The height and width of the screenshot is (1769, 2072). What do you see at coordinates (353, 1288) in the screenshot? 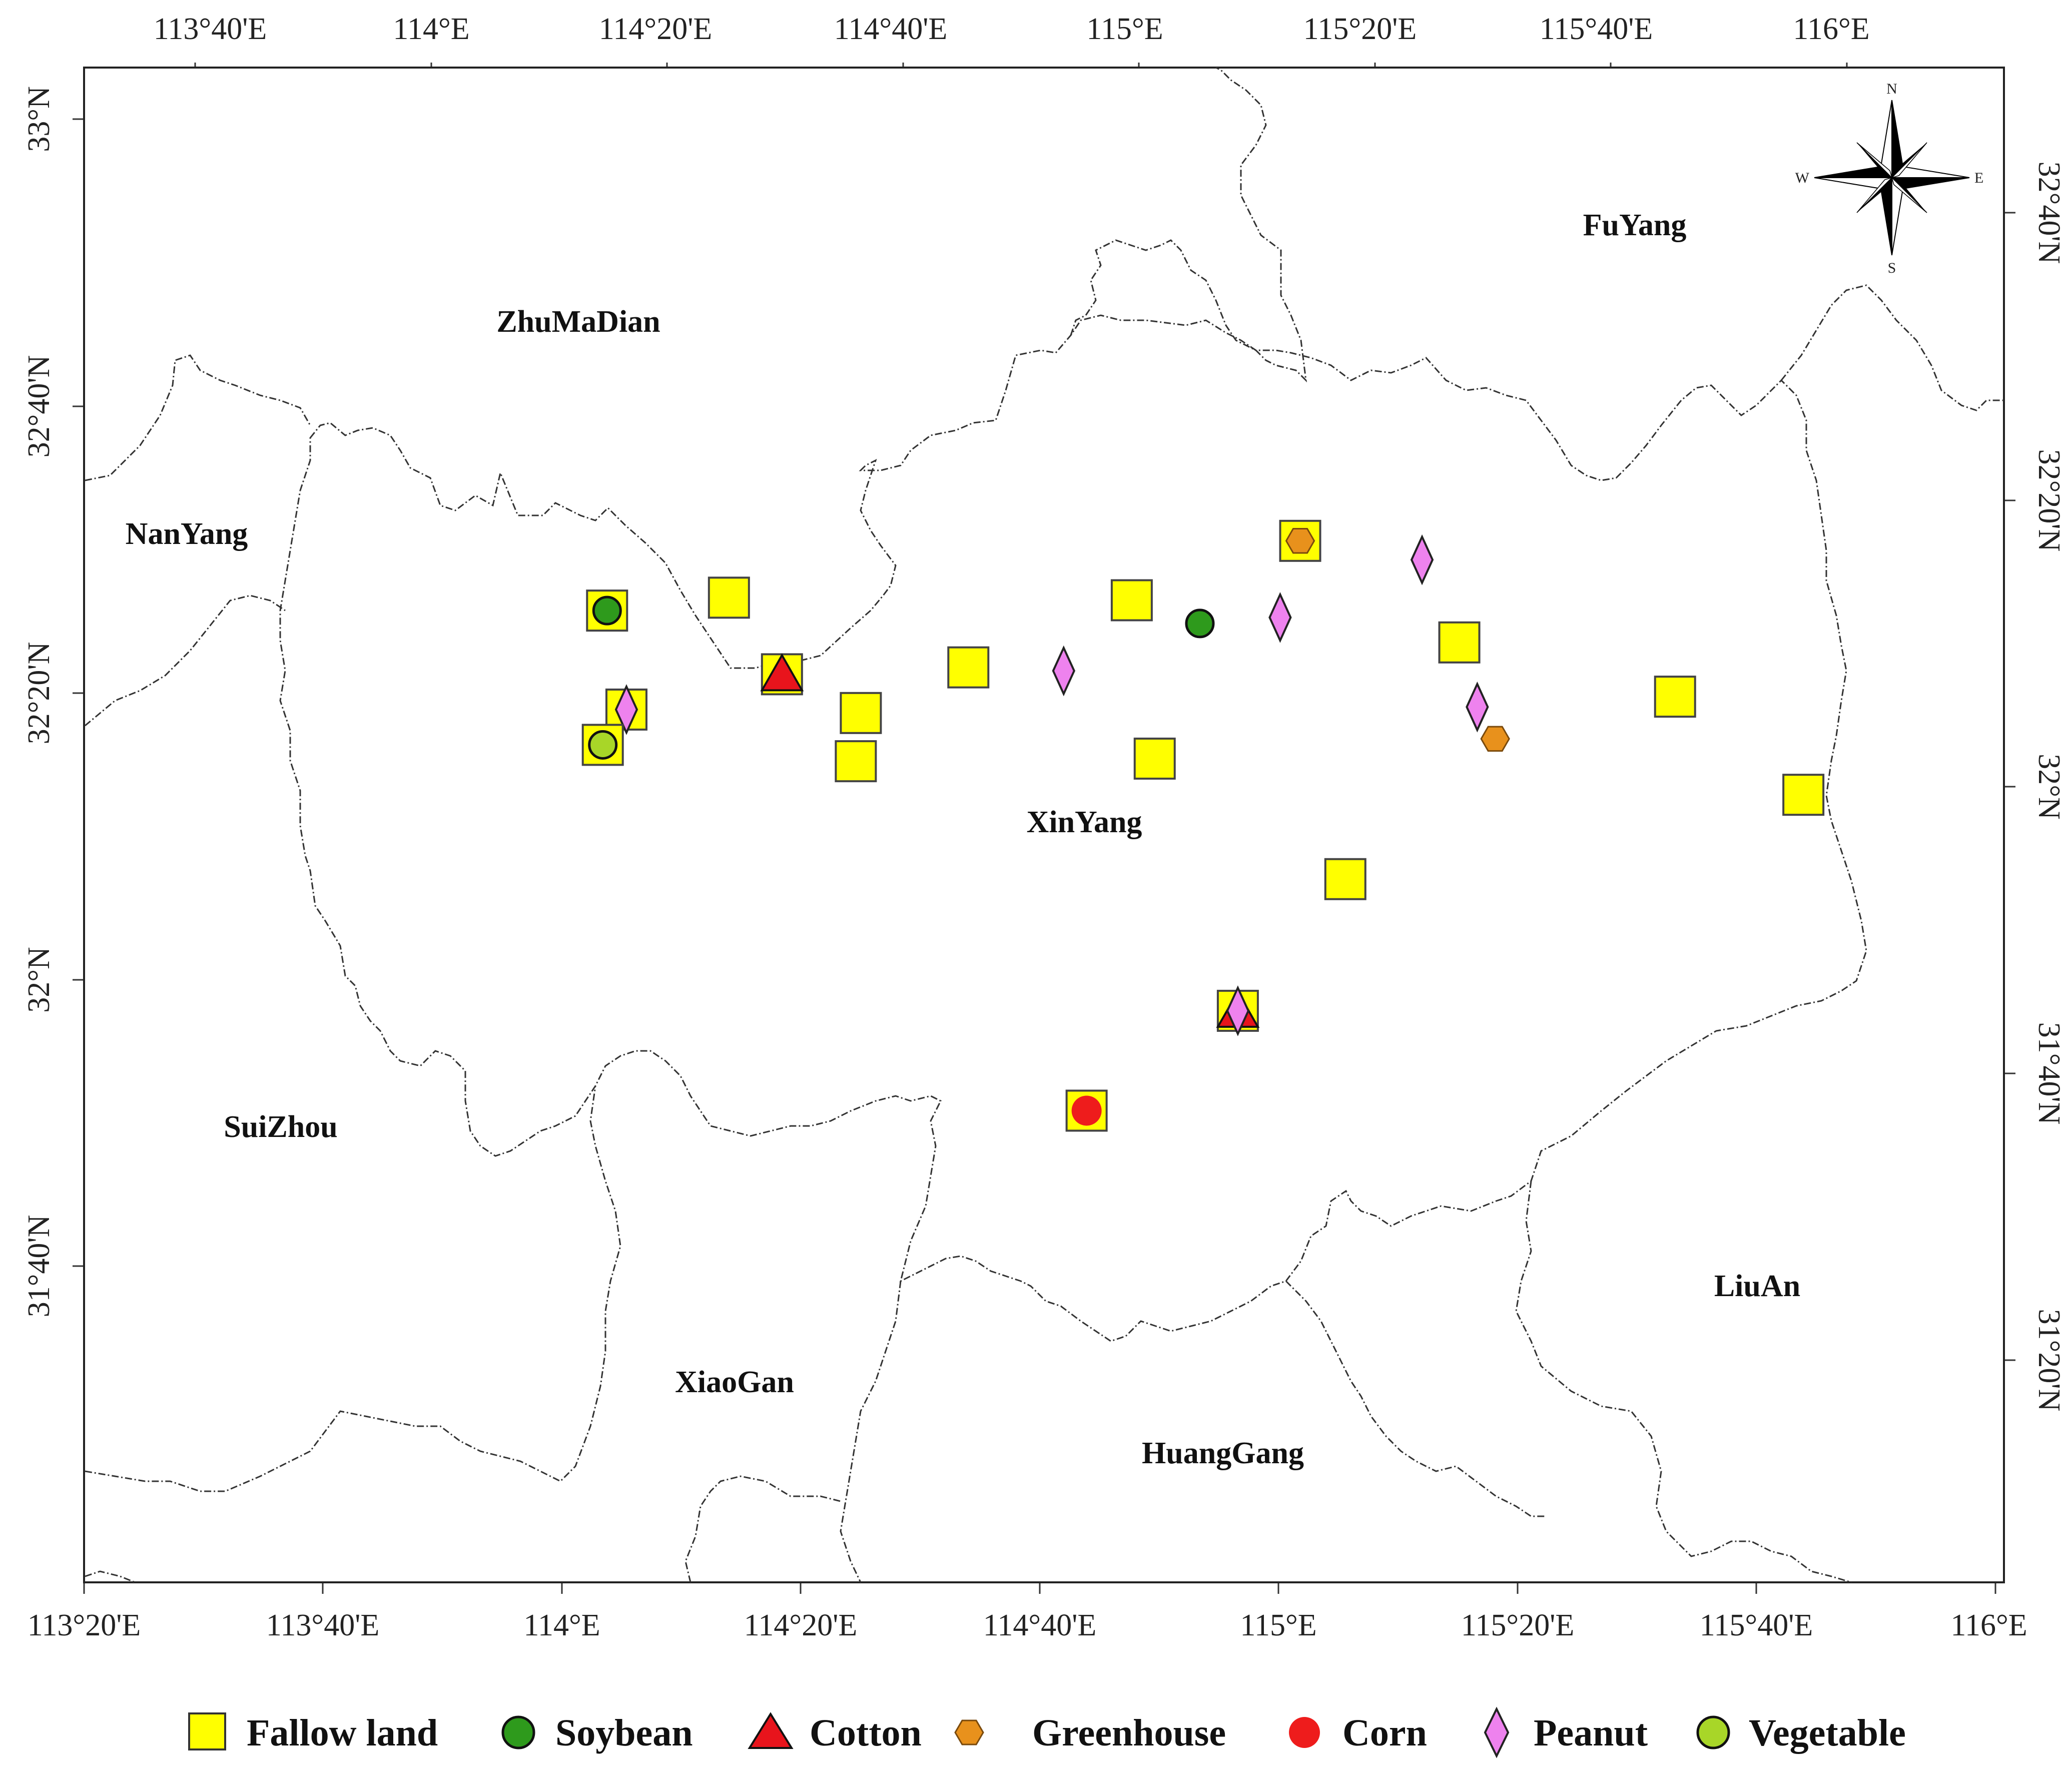
I see `suizhou-xiaogan-boundary` at bounding box center [353, 1288].